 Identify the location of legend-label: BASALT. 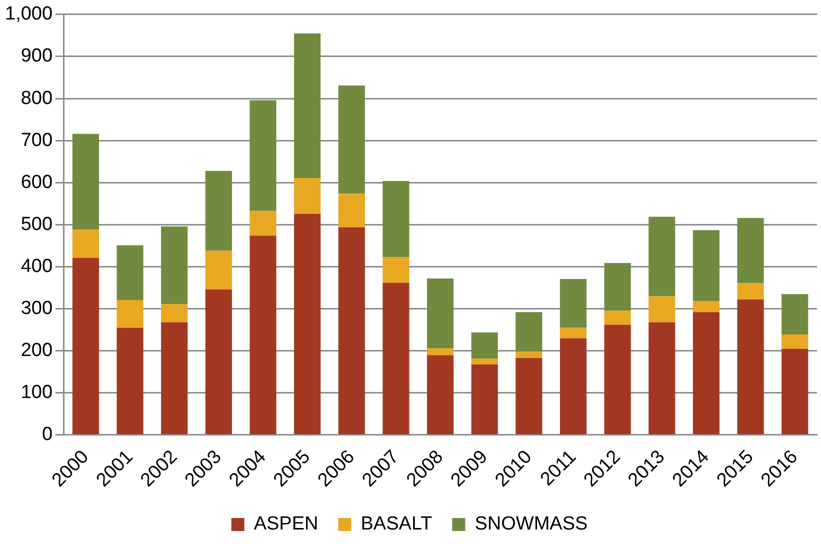
(396, 524).